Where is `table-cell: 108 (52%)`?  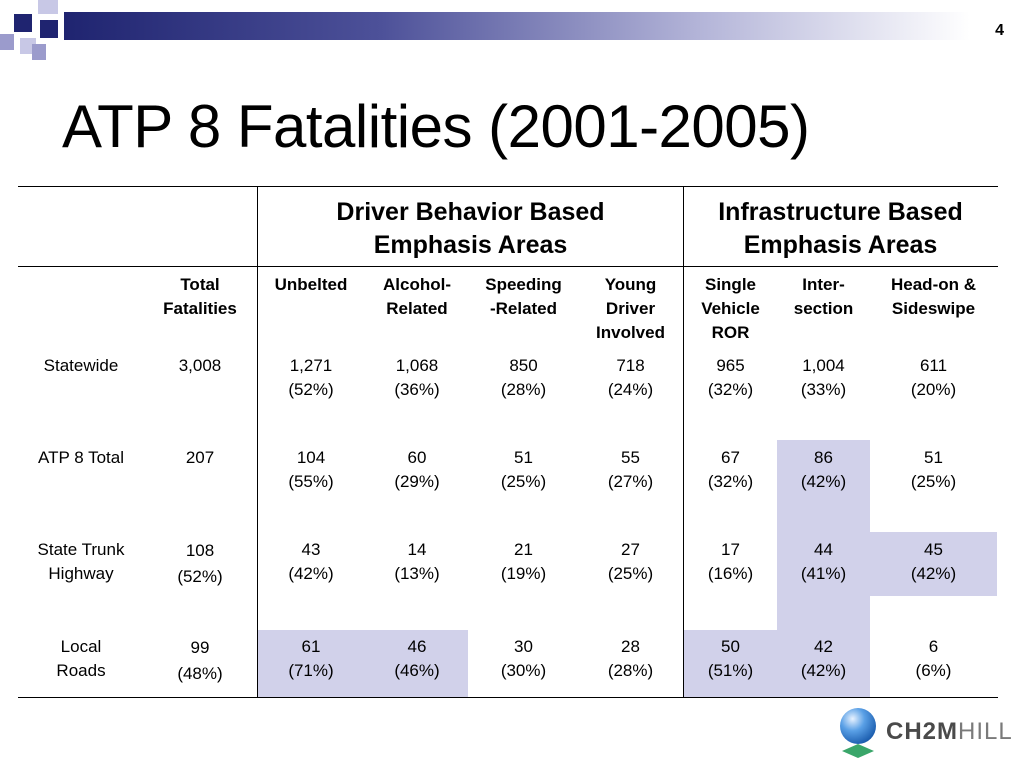 table-cell: 108 (52%) is located at coordinates (200, 563).